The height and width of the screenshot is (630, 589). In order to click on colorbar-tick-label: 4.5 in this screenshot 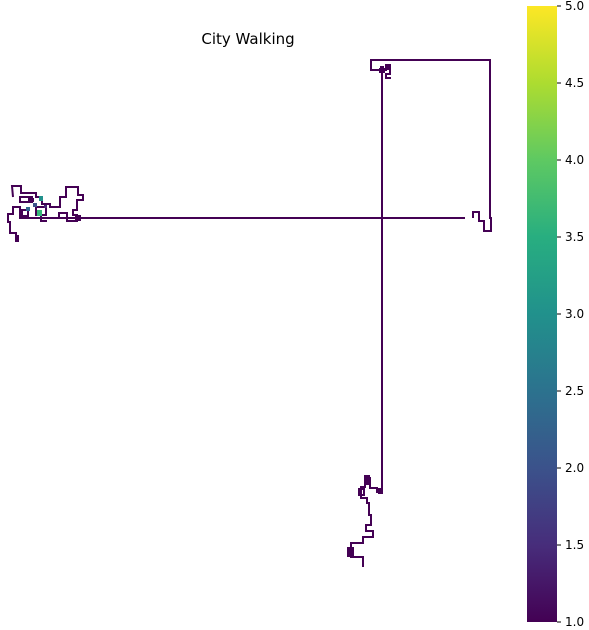, I will do `click(574, 83)`.